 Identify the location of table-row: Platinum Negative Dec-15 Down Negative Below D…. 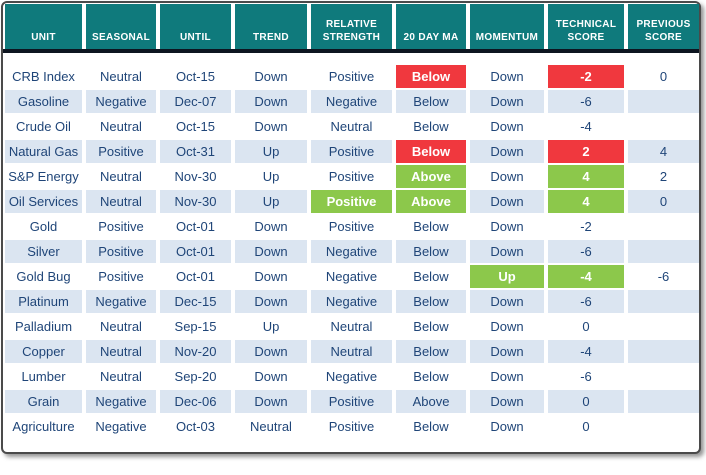
(352, 301).